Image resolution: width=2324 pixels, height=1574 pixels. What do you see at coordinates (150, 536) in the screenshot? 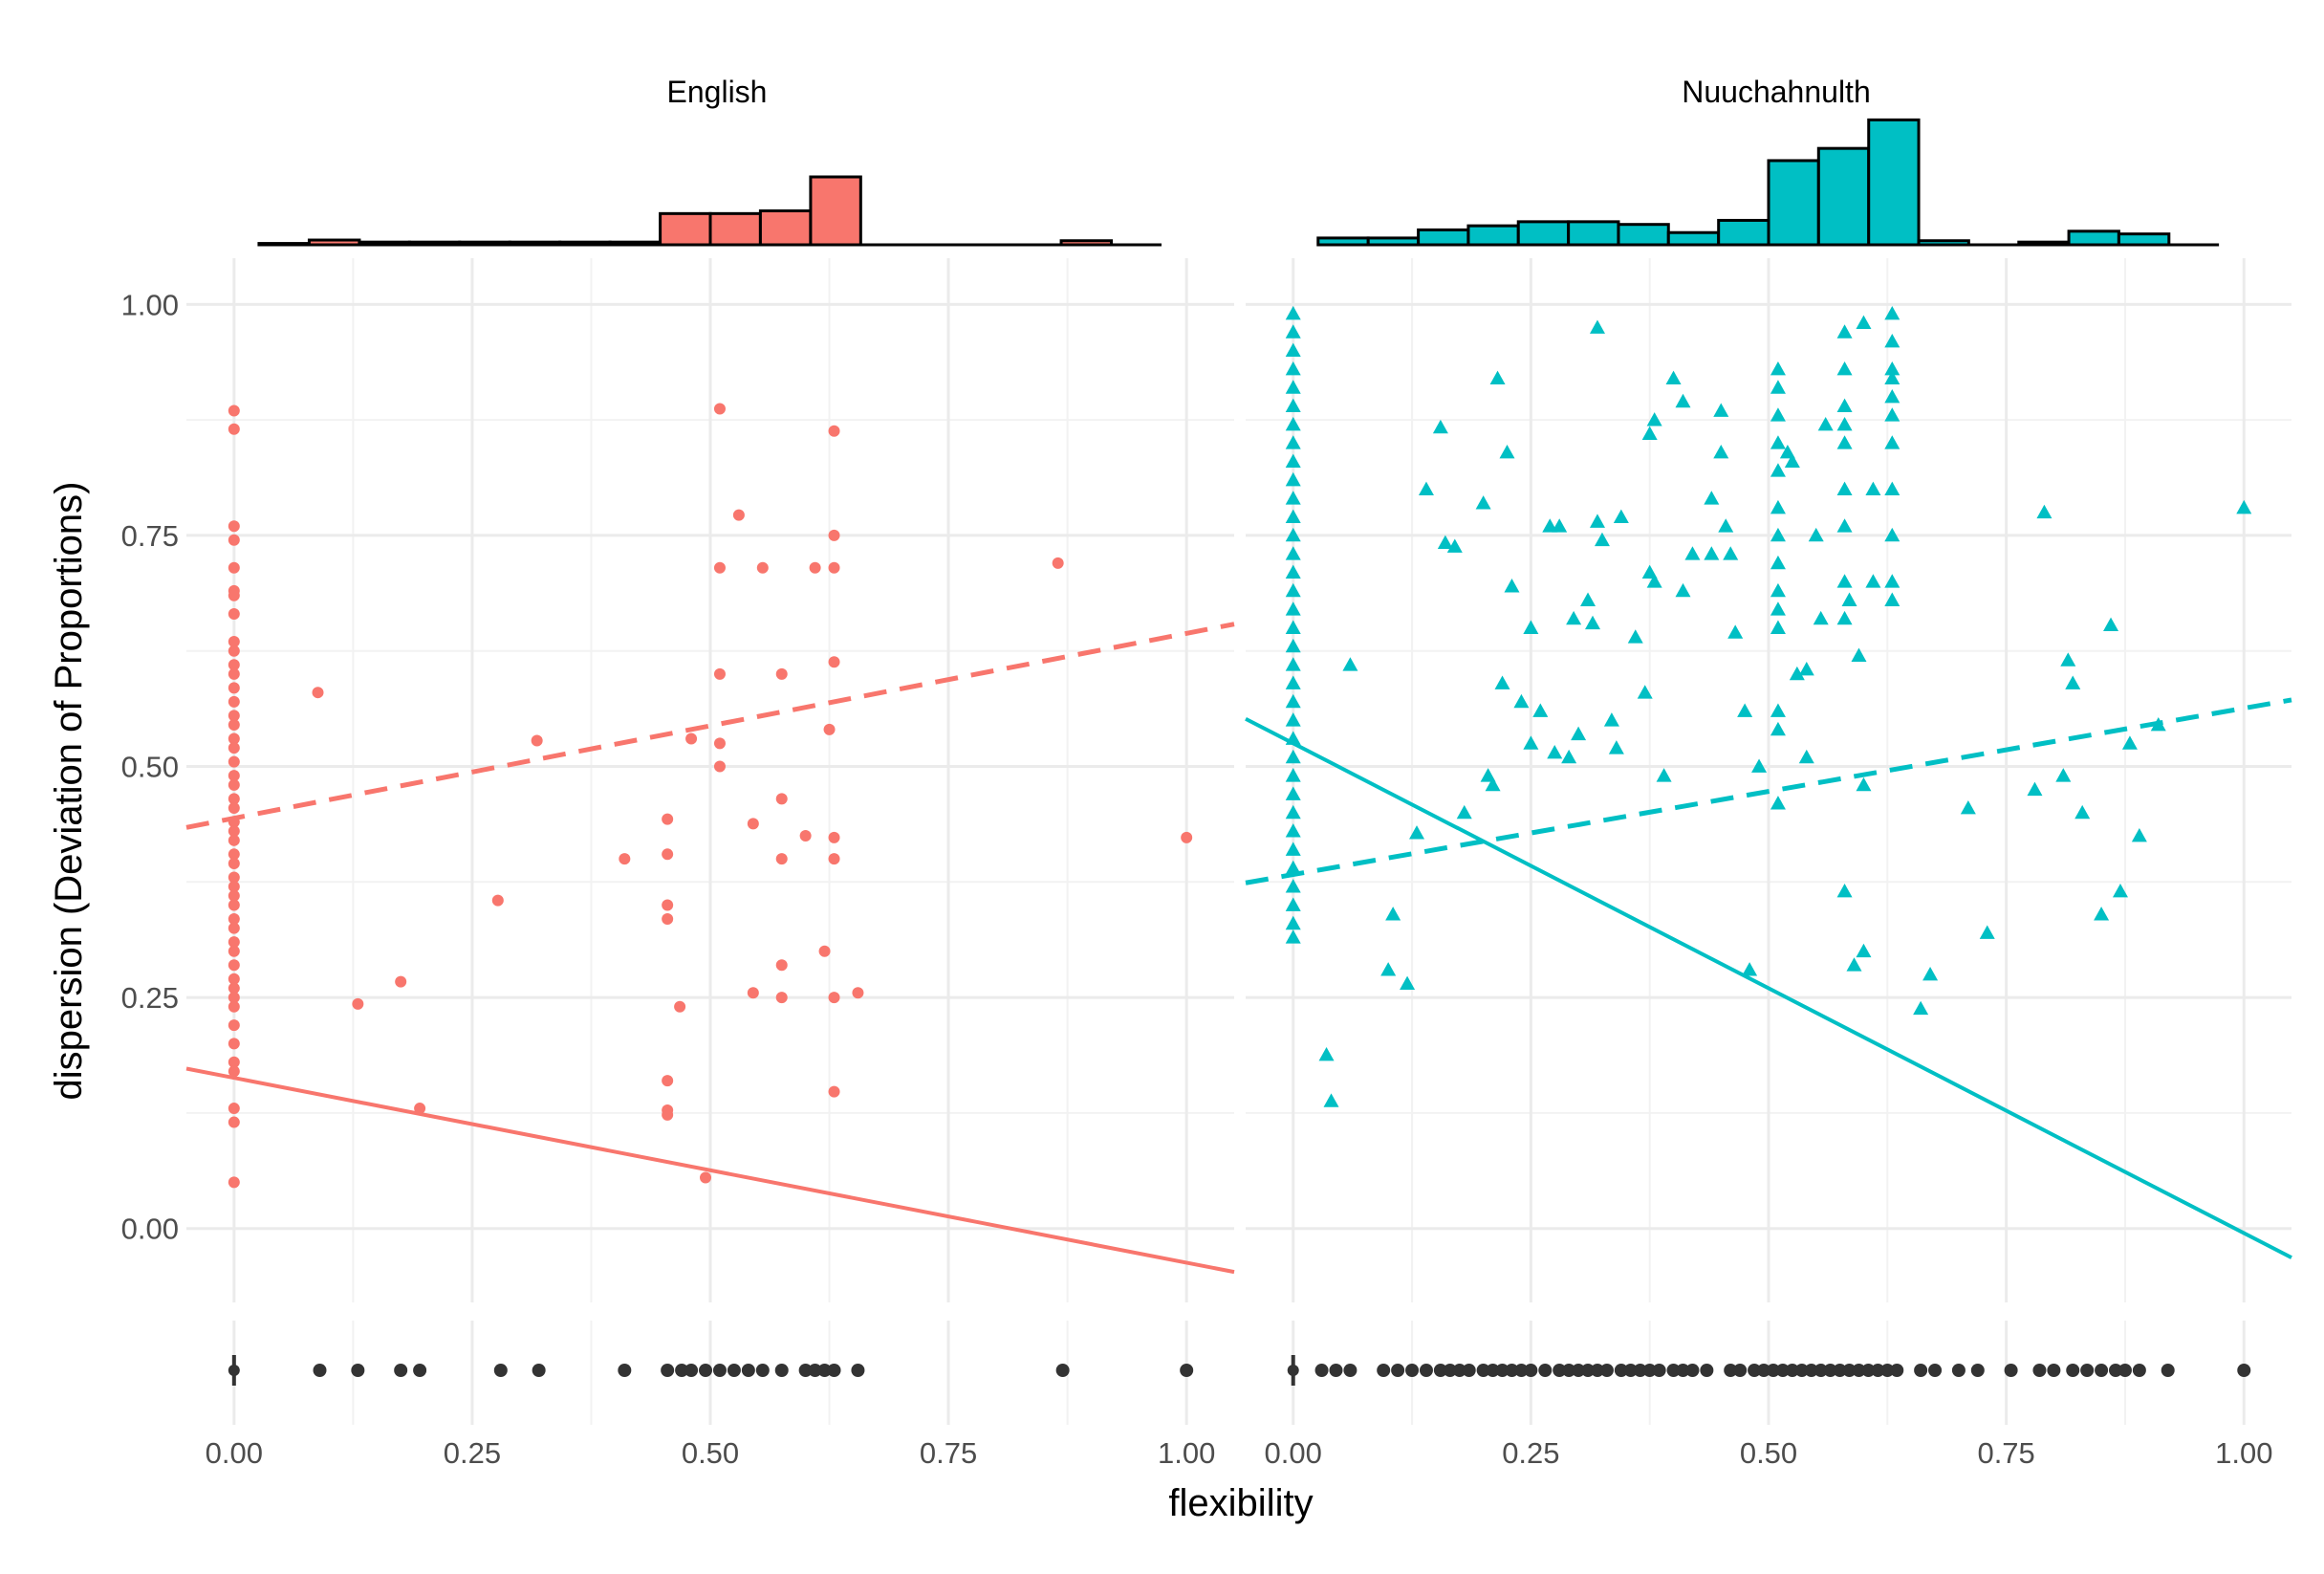
I see `y-tick-label: 0.75` at bounding box center [150, 536].